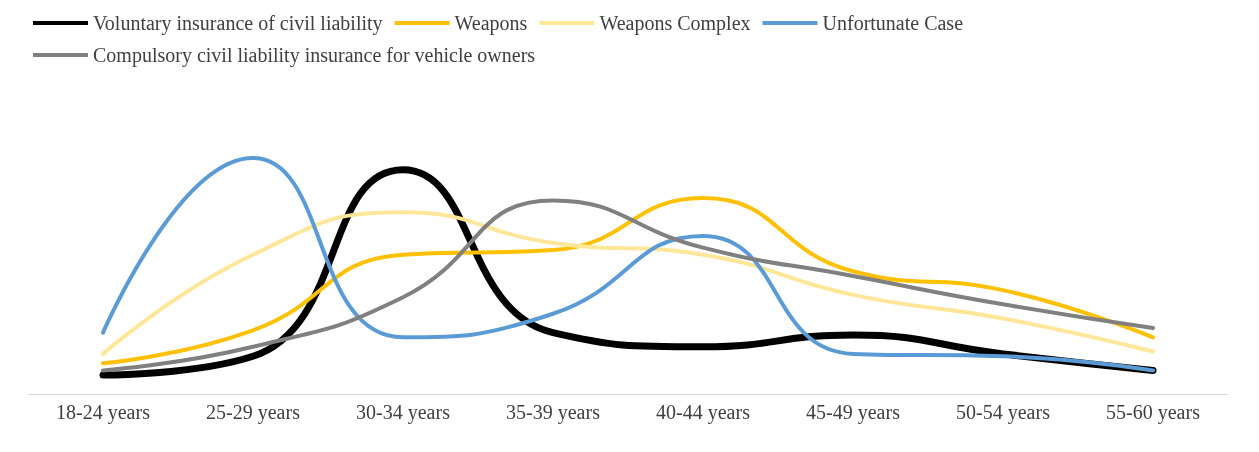 The width and height of the screenshot is (1259, 452). I want to click on legend-label: Weapons, so click(491, 23).